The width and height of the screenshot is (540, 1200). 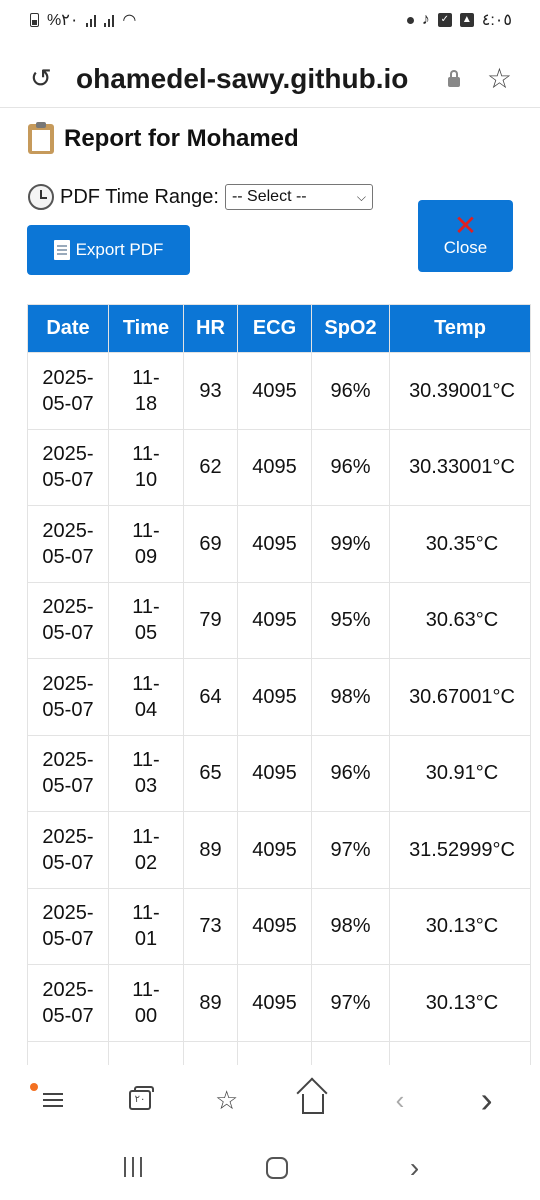 I want to click on time-range-select: -- Select -- ⌵, so click(x=298, y=197).